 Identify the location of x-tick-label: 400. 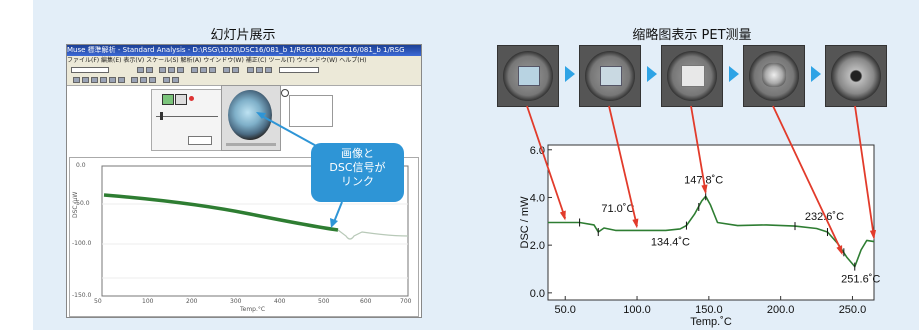
(280, 301).